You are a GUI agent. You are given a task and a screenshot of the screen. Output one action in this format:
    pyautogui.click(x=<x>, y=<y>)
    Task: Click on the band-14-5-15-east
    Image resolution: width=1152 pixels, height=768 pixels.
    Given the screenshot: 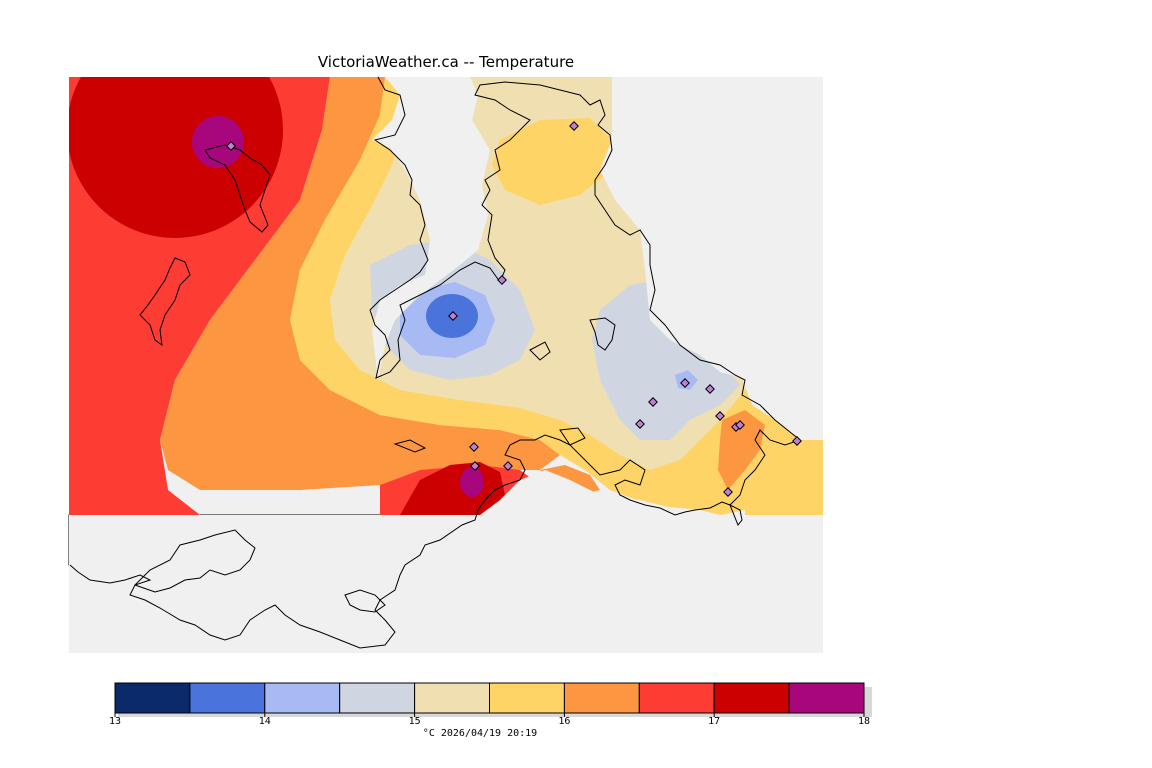 What is the action you would take?
    pyautogui.click(x=666, y=360)
    